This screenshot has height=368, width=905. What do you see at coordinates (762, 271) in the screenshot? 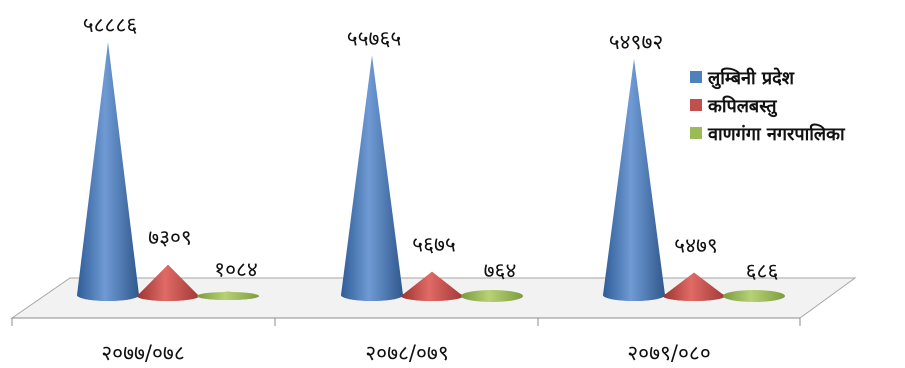
I see `data-label: ६८६` at bounding box center [762, 271].